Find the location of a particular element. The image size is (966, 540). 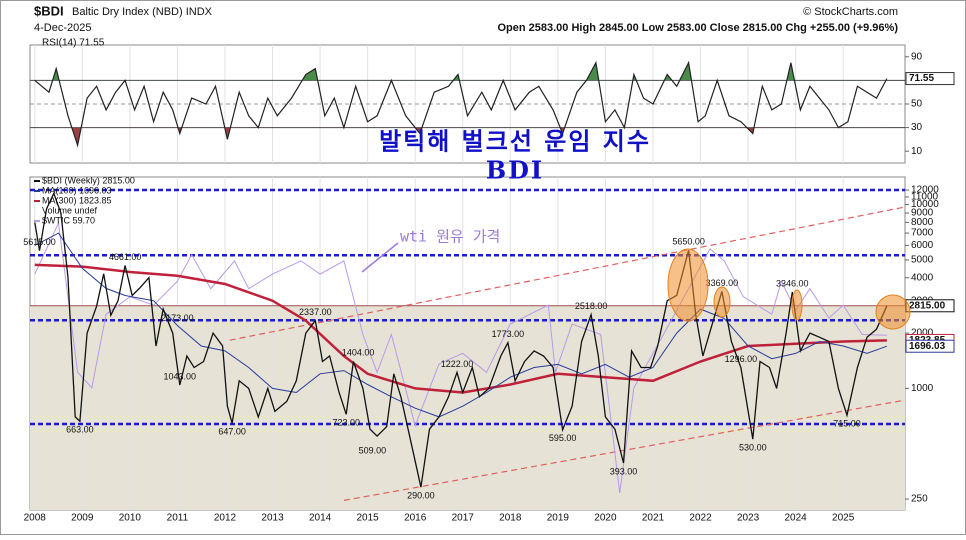

price-annotation: 647.00 is located at coordinates (232, 432).